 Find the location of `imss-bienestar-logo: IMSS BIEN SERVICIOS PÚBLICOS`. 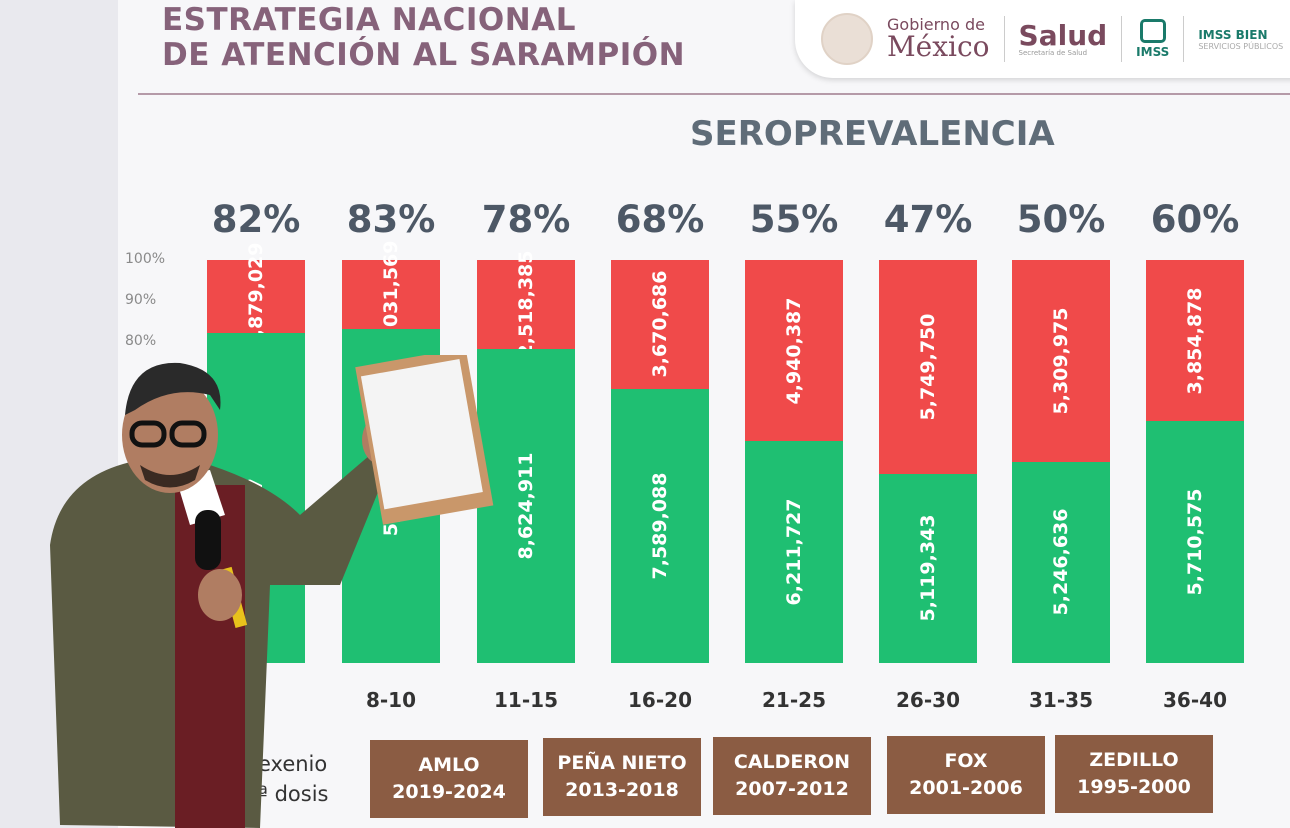

imss-bienestar-logo: IMSS BIEN SERVICIOS PÚBLICOS is located at coordinates (1241, 39).